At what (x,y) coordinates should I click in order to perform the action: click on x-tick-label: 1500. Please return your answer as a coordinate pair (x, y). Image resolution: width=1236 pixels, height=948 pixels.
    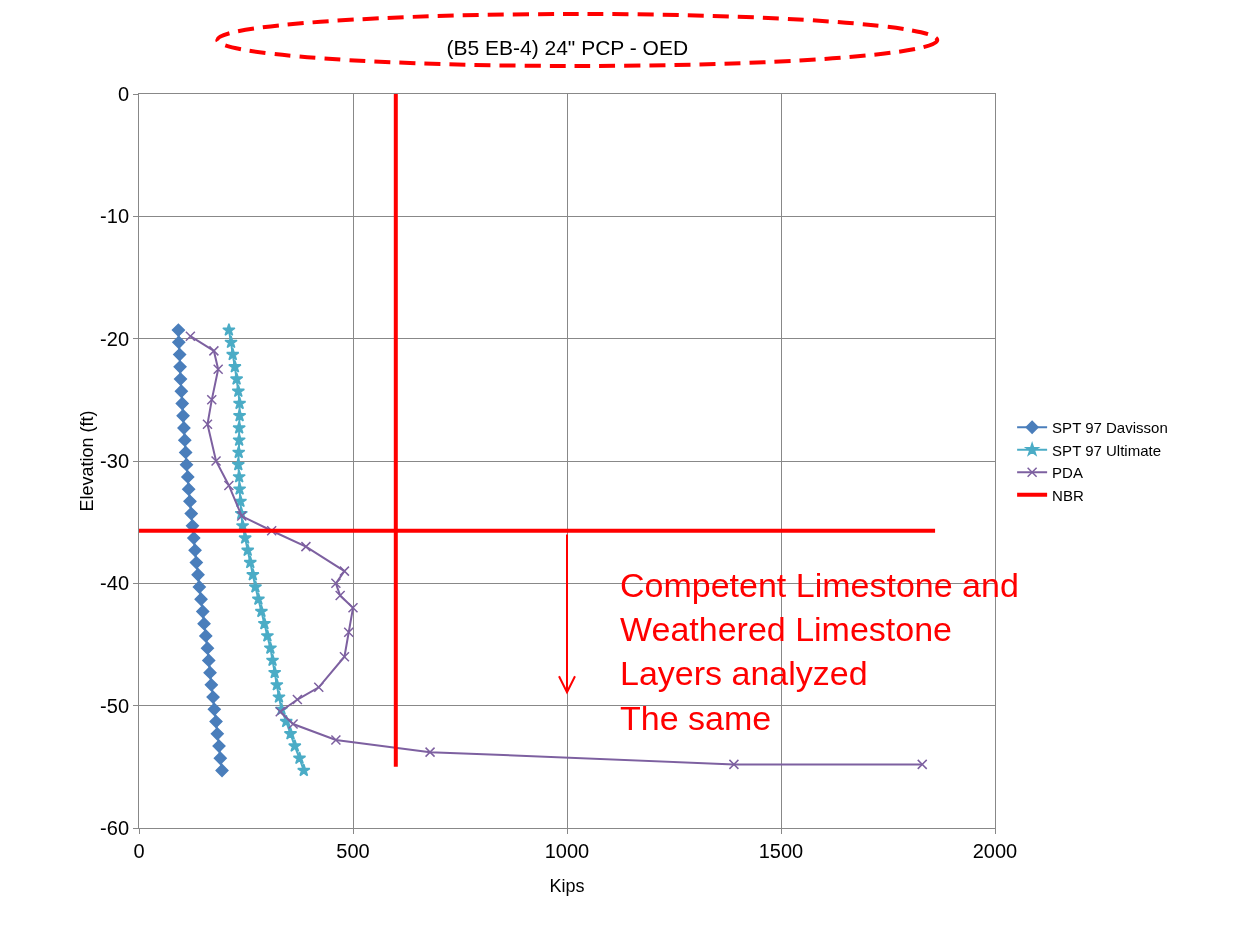
    Looking at the image, I should click on (781, 851).